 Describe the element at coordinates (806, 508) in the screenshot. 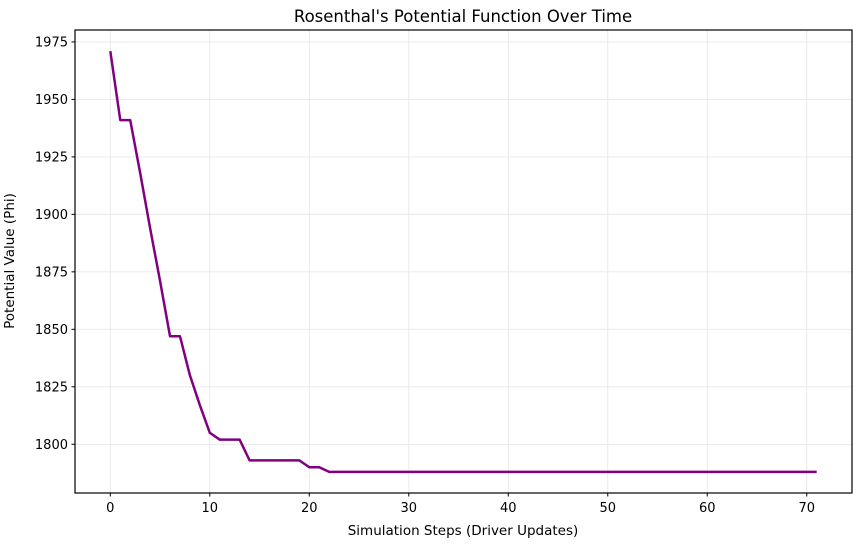

I see `x-tick-label: 70` at that location.